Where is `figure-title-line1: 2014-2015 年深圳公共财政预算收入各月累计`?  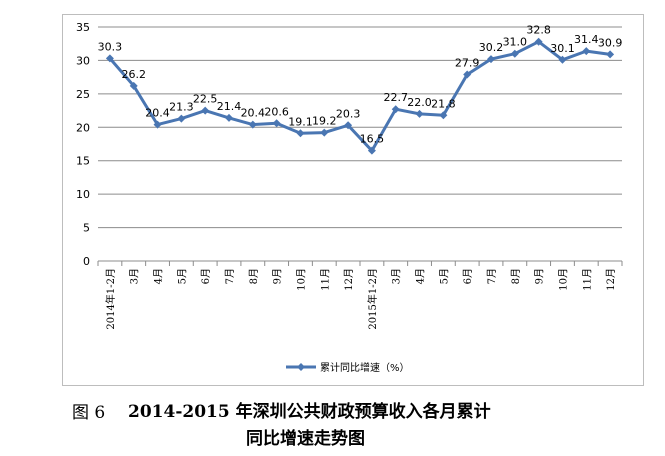
figure-title-line1: 2014-2015 年深圳公共财政预算收入各月累计 is located at coordinates (309, 412).